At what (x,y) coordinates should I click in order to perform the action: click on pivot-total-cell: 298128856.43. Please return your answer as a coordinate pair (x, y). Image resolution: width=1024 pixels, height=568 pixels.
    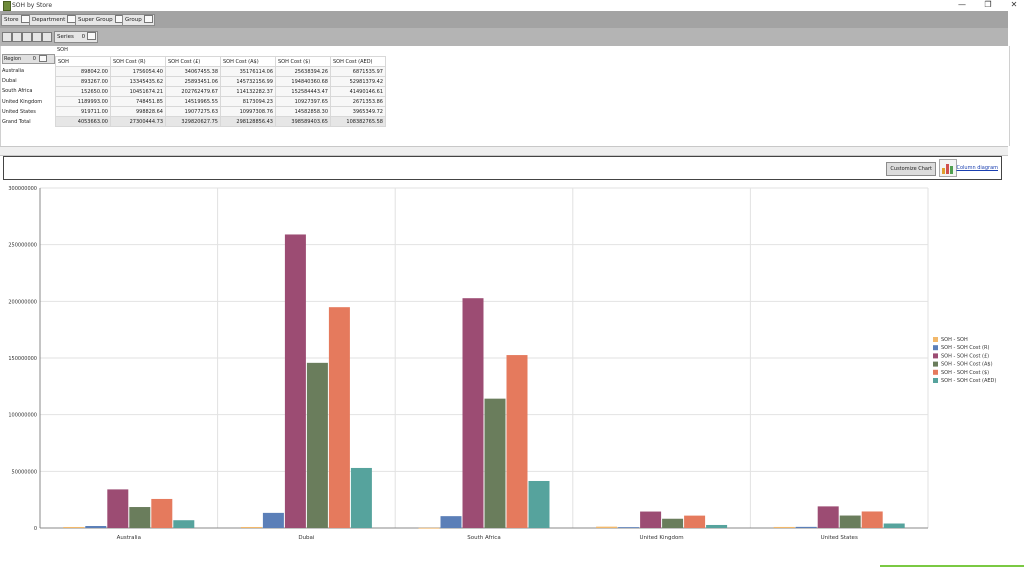
    Looking at the image, I should click on (248, 121).